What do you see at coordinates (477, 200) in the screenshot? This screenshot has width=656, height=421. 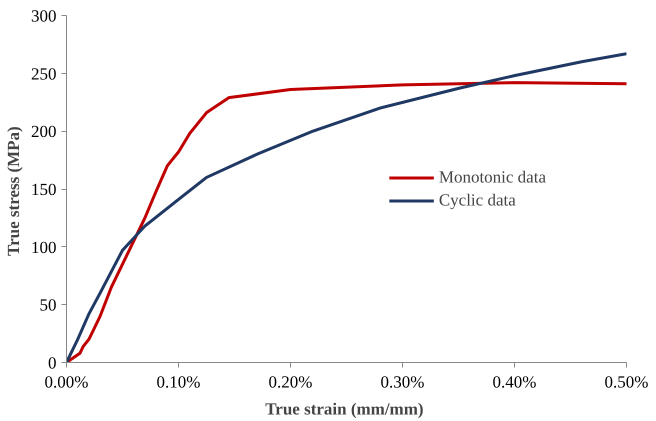 I see `legend-label: Cyclic data` at bounding box center [477, 200].